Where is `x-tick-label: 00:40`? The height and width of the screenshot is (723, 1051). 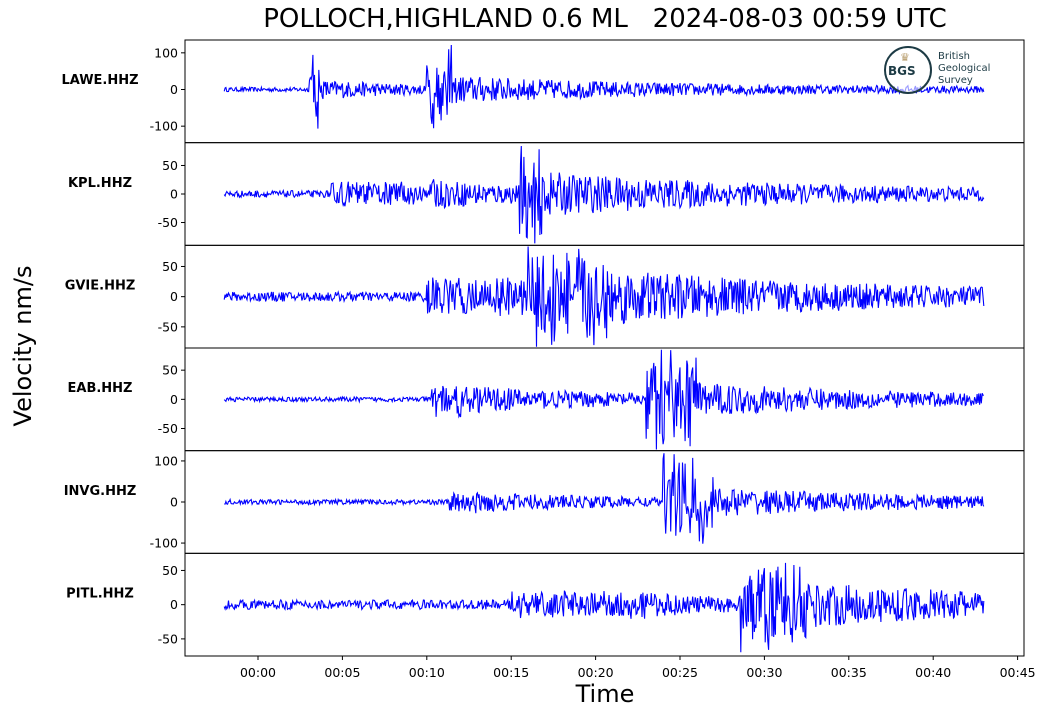 x-tick-label: 00:40 is located at coordinates (933, 672).